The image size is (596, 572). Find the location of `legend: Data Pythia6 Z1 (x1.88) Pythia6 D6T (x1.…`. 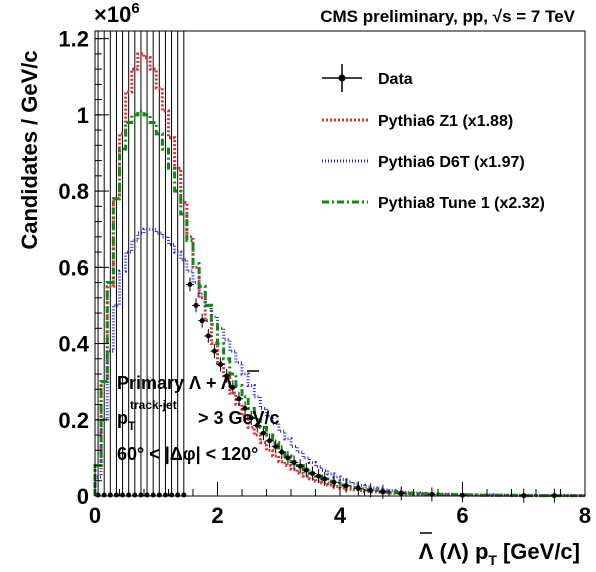

legend: Data Pythia6 Z1 (x1.88) Pythia6 D6T (x1.… is located at coordinates (433, 138).